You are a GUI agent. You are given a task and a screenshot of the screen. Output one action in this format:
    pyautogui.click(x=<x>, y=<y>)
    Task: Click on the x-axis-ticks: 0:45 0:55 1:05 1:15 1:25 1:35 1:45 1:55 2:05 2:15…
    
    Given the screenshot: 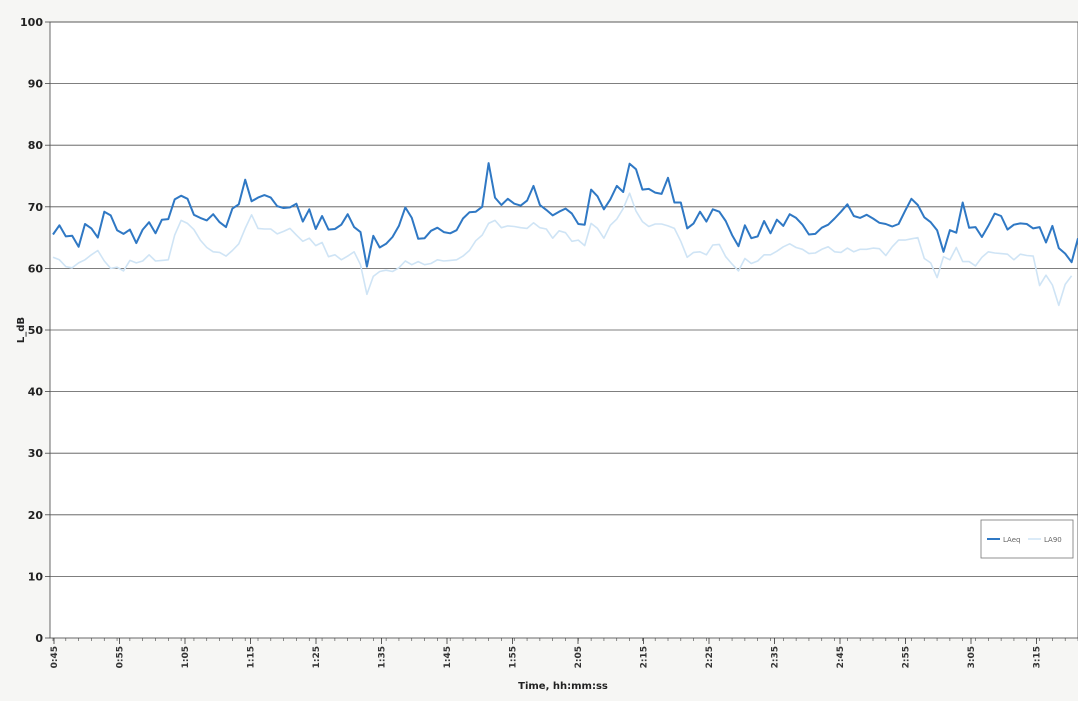 What is the action you would take?
    pyautogui.click(x=564, y=653)
    